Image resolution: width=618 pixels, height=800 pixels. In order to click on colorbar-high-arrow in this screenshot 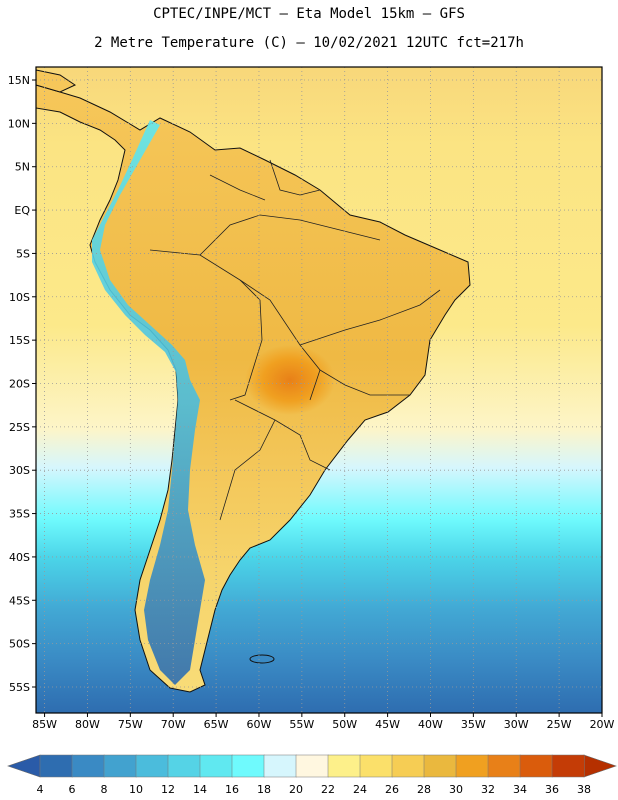, I will do `click(600, 766)`.